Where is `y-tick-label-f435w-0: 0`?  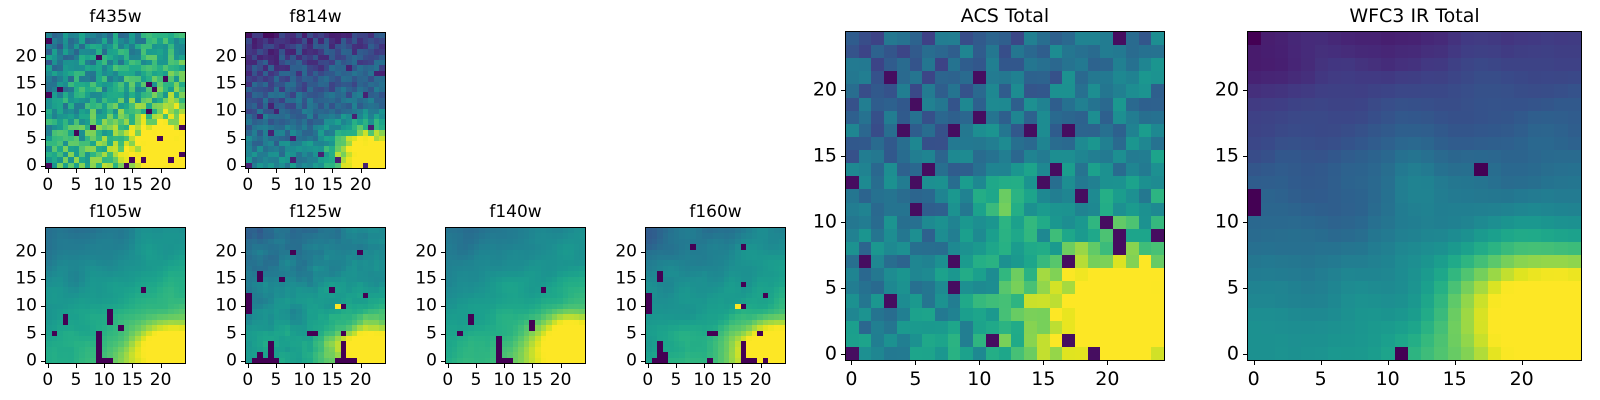
y-tick-label-f435w-0: 0 is located at coordinates (31, 165).